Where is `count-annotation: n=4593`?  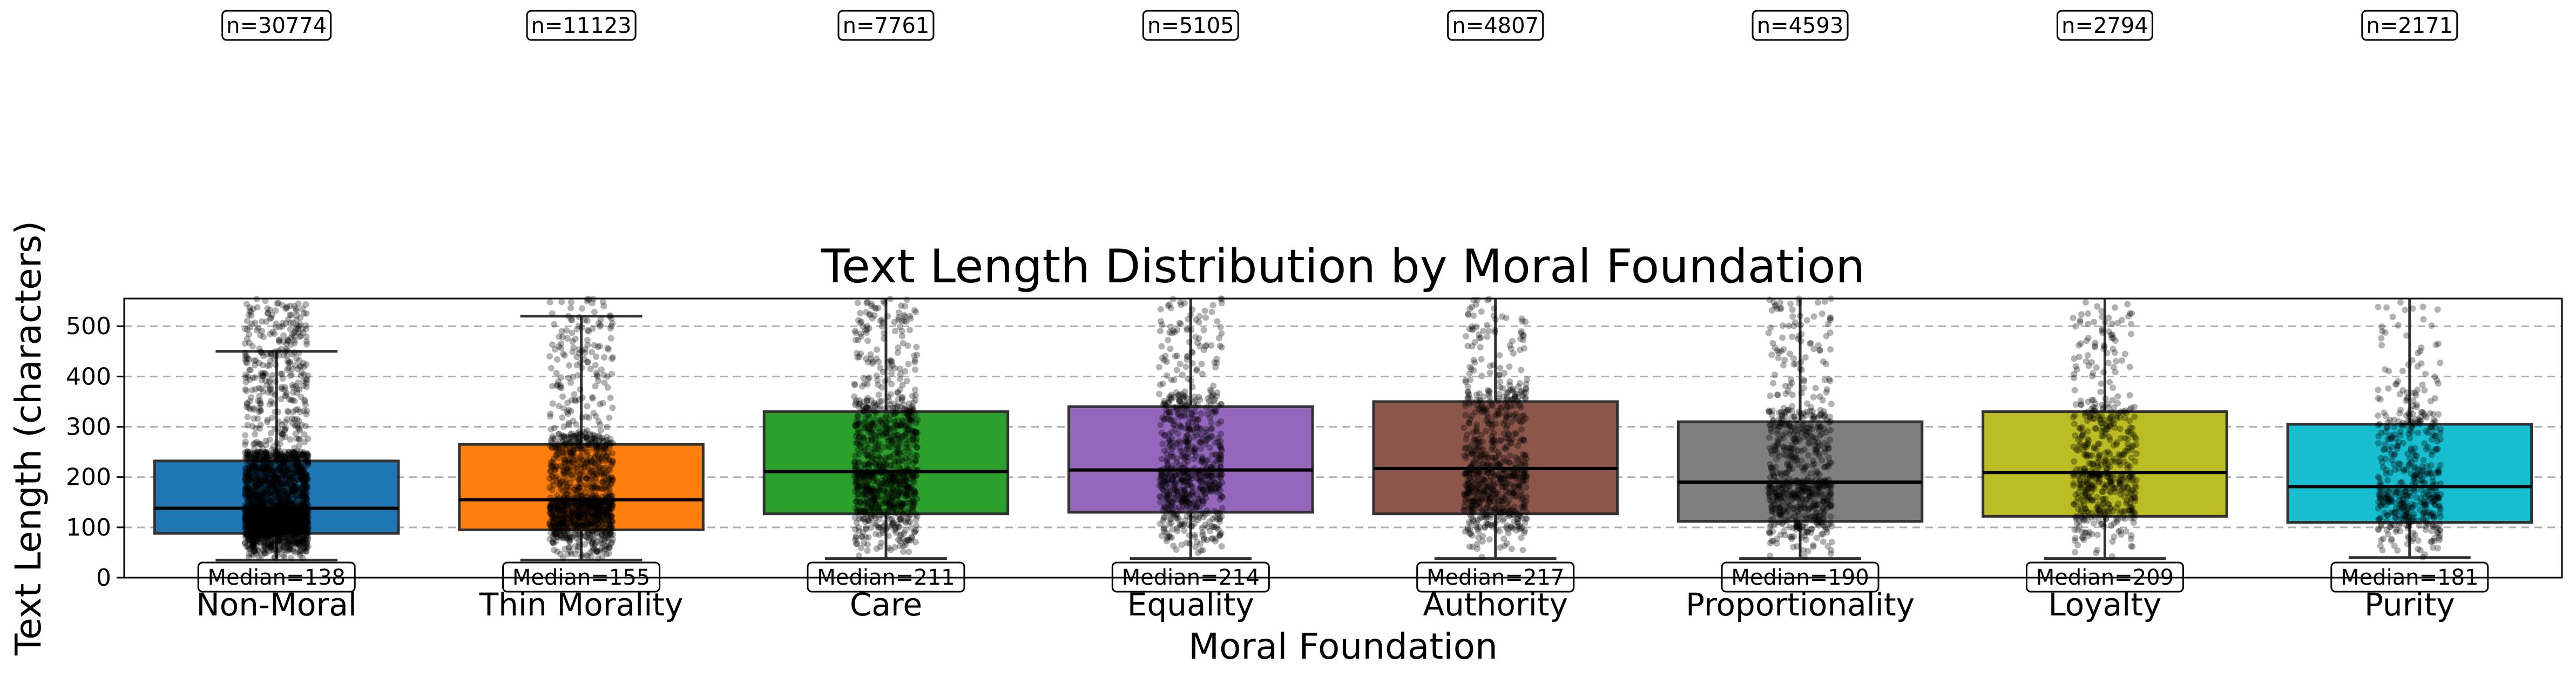 count-annotation: n=4593 is located at coordinates (1801, 25).